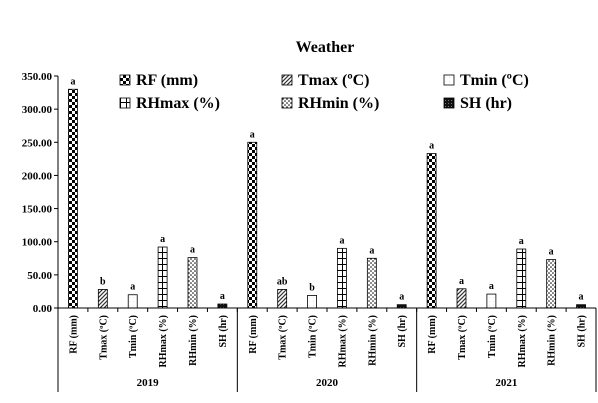 The image size is (598, 403). I want to click on bar-tmax-2019, so click(102, 299).